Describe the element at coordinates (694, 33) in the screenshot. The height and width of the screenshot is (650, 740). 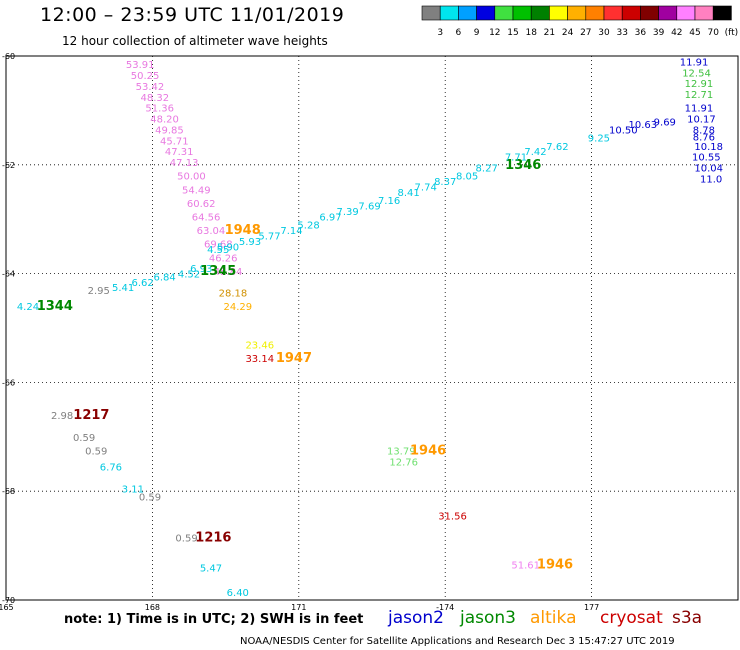
I see `legend-label: 45` at that location.